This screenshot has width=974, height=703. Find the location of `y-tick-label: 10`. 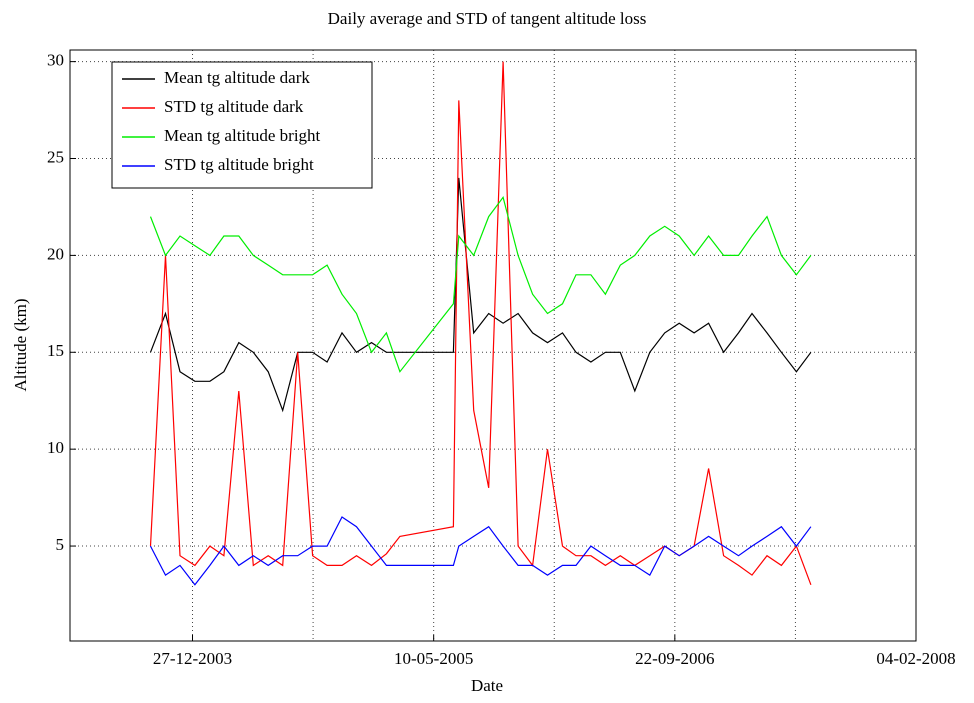

y-tick-label: 10 is located at coordinates (55, 447).